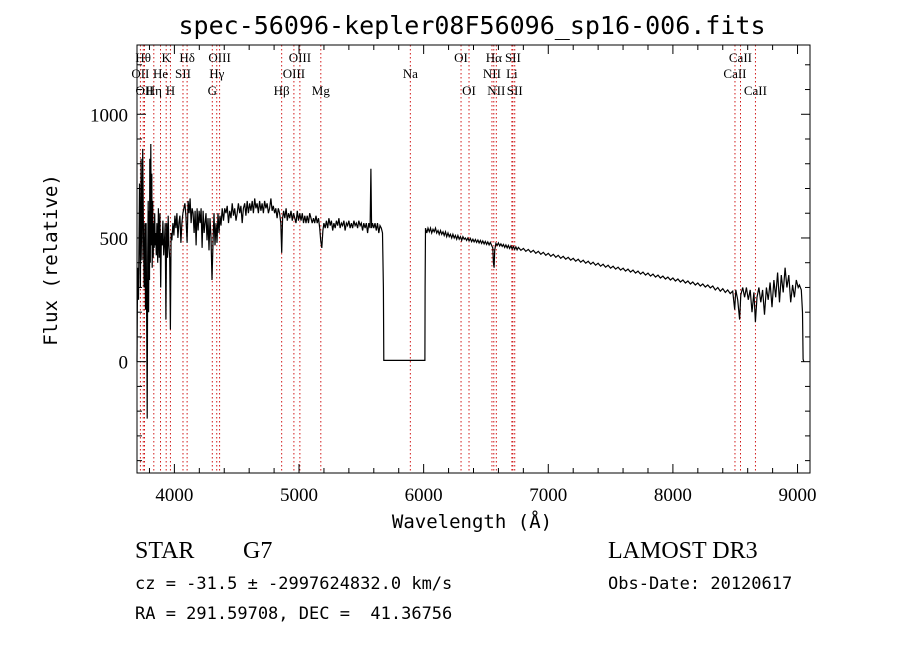 The height and width of the screenshot is (649, 900). What do you see at coordinates (114, 239) in the screenshot?
I see `y-tick-label-500: 500` at bounding box center [114, 239].